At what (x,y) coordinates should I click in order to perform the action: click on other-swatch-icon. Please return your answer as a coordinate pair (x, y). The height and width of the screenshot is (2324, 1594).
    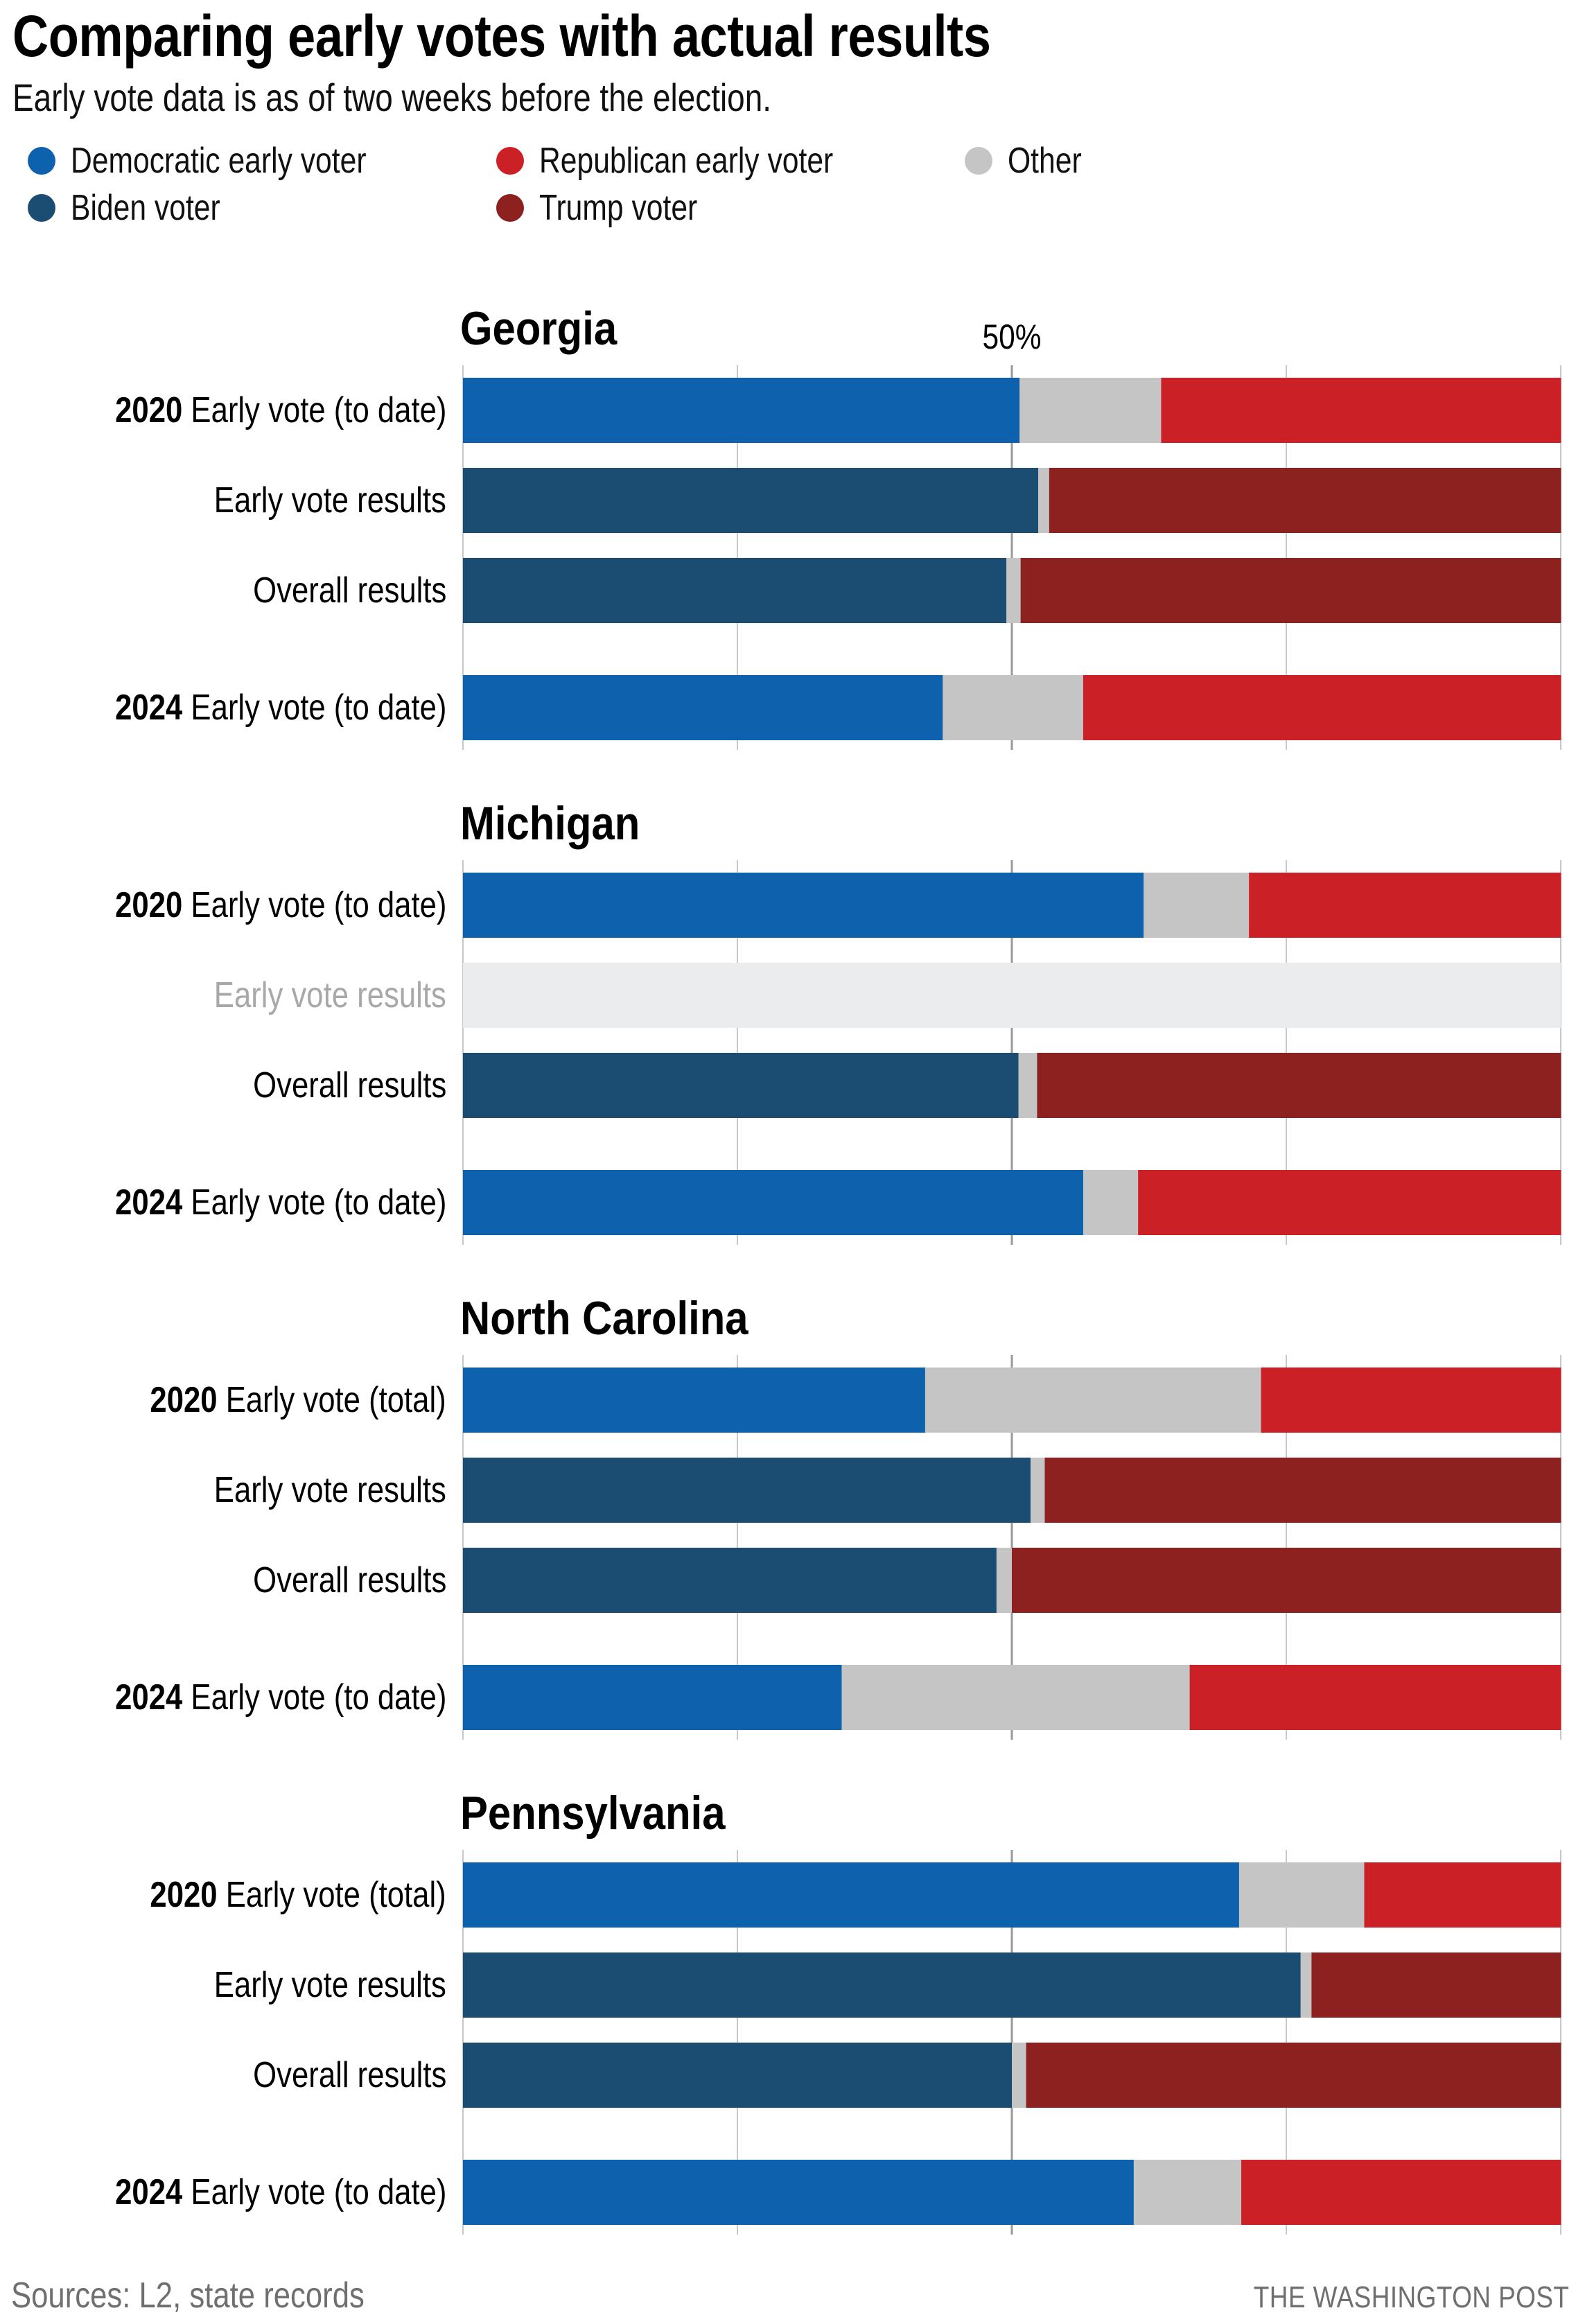
    Looking at the image, I should click on (978, 161).